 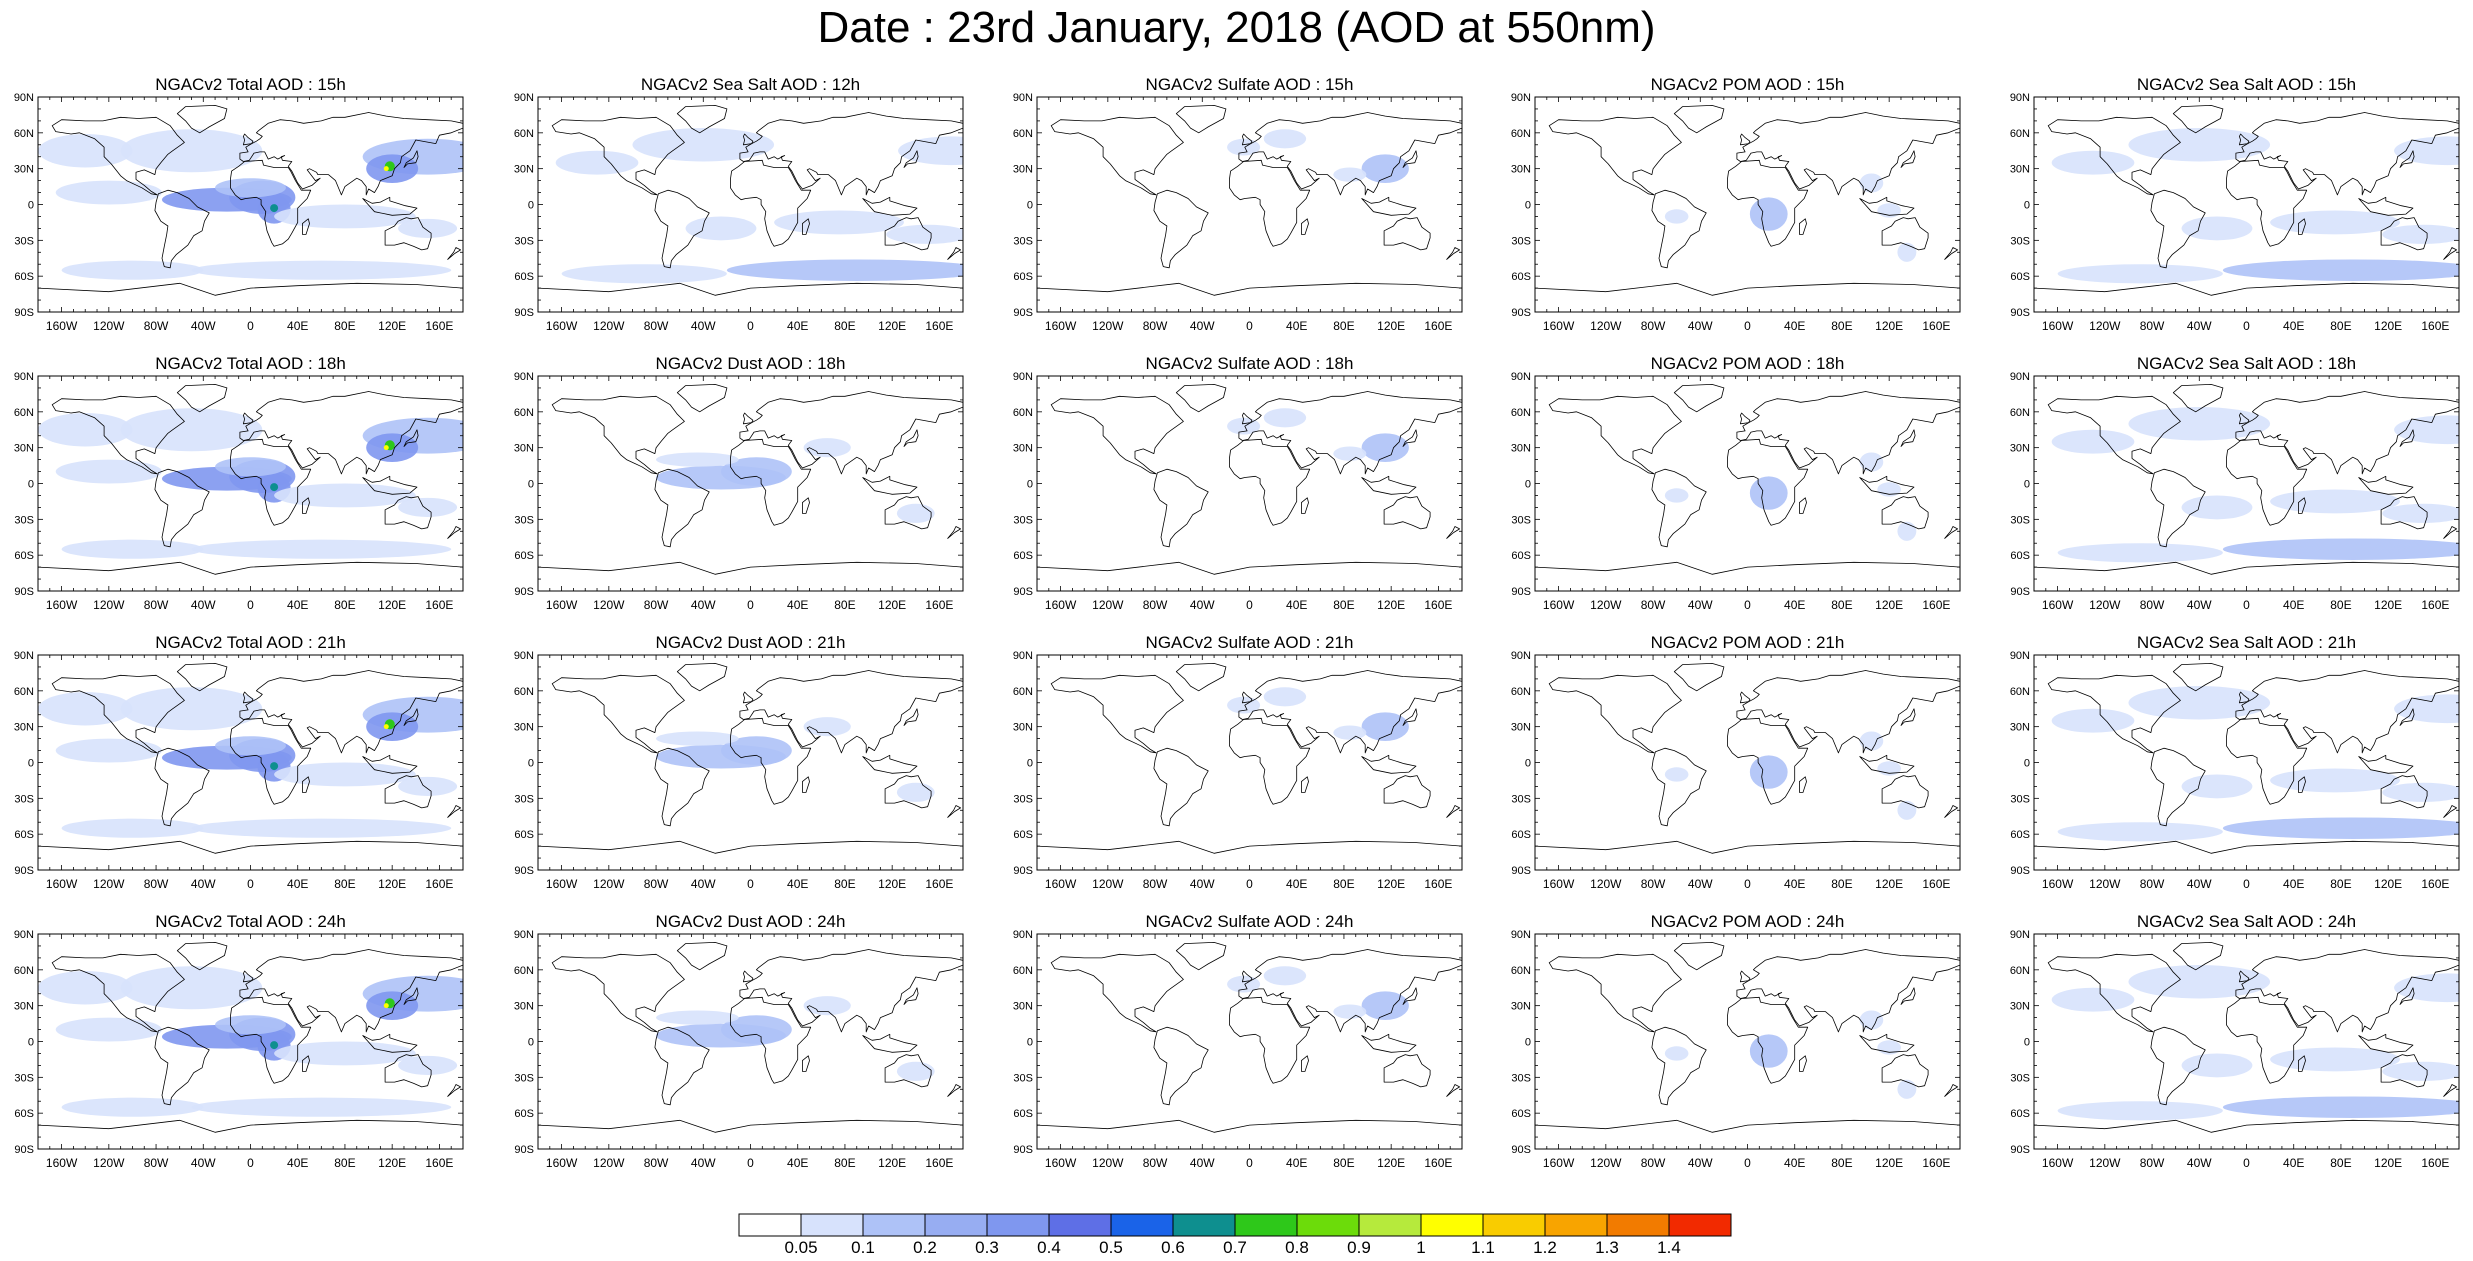 What do you see at coordinates (2407, 438) in the screenshot?
I see `coastline-japan` at bounding box center [2407, 438].